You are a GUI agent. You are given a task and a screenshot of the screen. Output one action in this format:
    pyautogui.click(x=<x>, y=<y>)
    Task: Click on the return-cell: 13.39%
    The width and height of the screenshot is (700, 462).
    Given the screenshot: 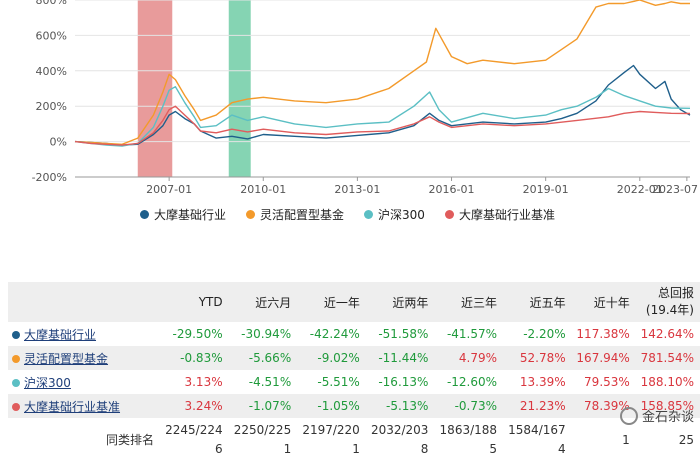 What is the action you would take?
    pyautogui.click(x=537, y=382)
    